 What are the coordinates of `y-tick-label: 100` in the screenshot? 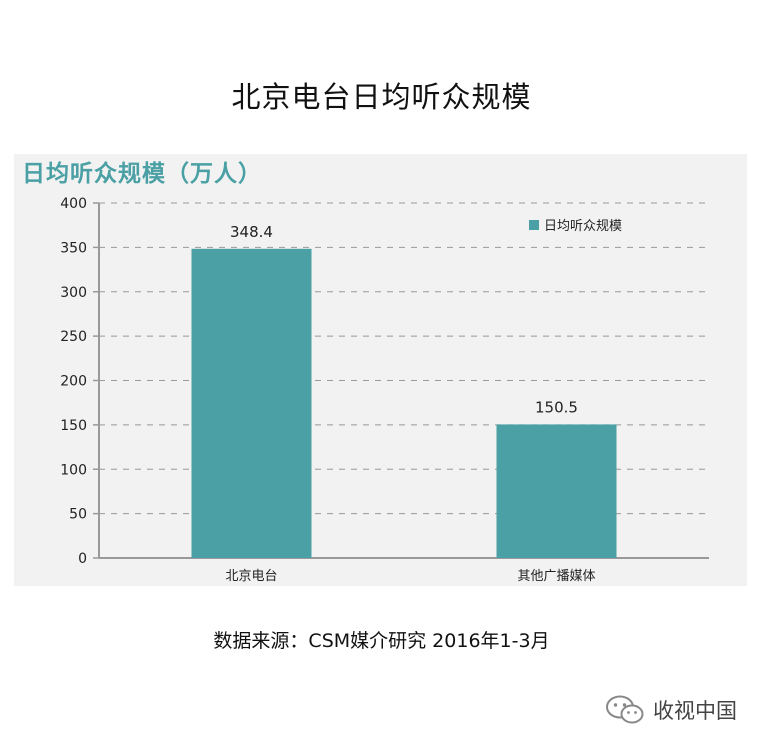 It's located at (73, 470).